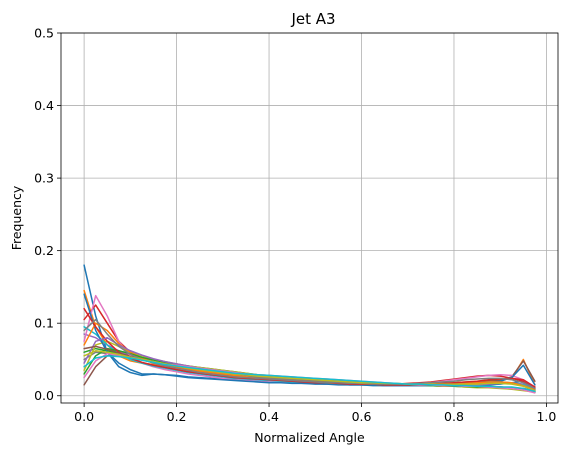 The image size is (567, 455). Describe the element at coordinates (362, 416) in the screenshot. I see `x-tick-label: 0.6` at that location.